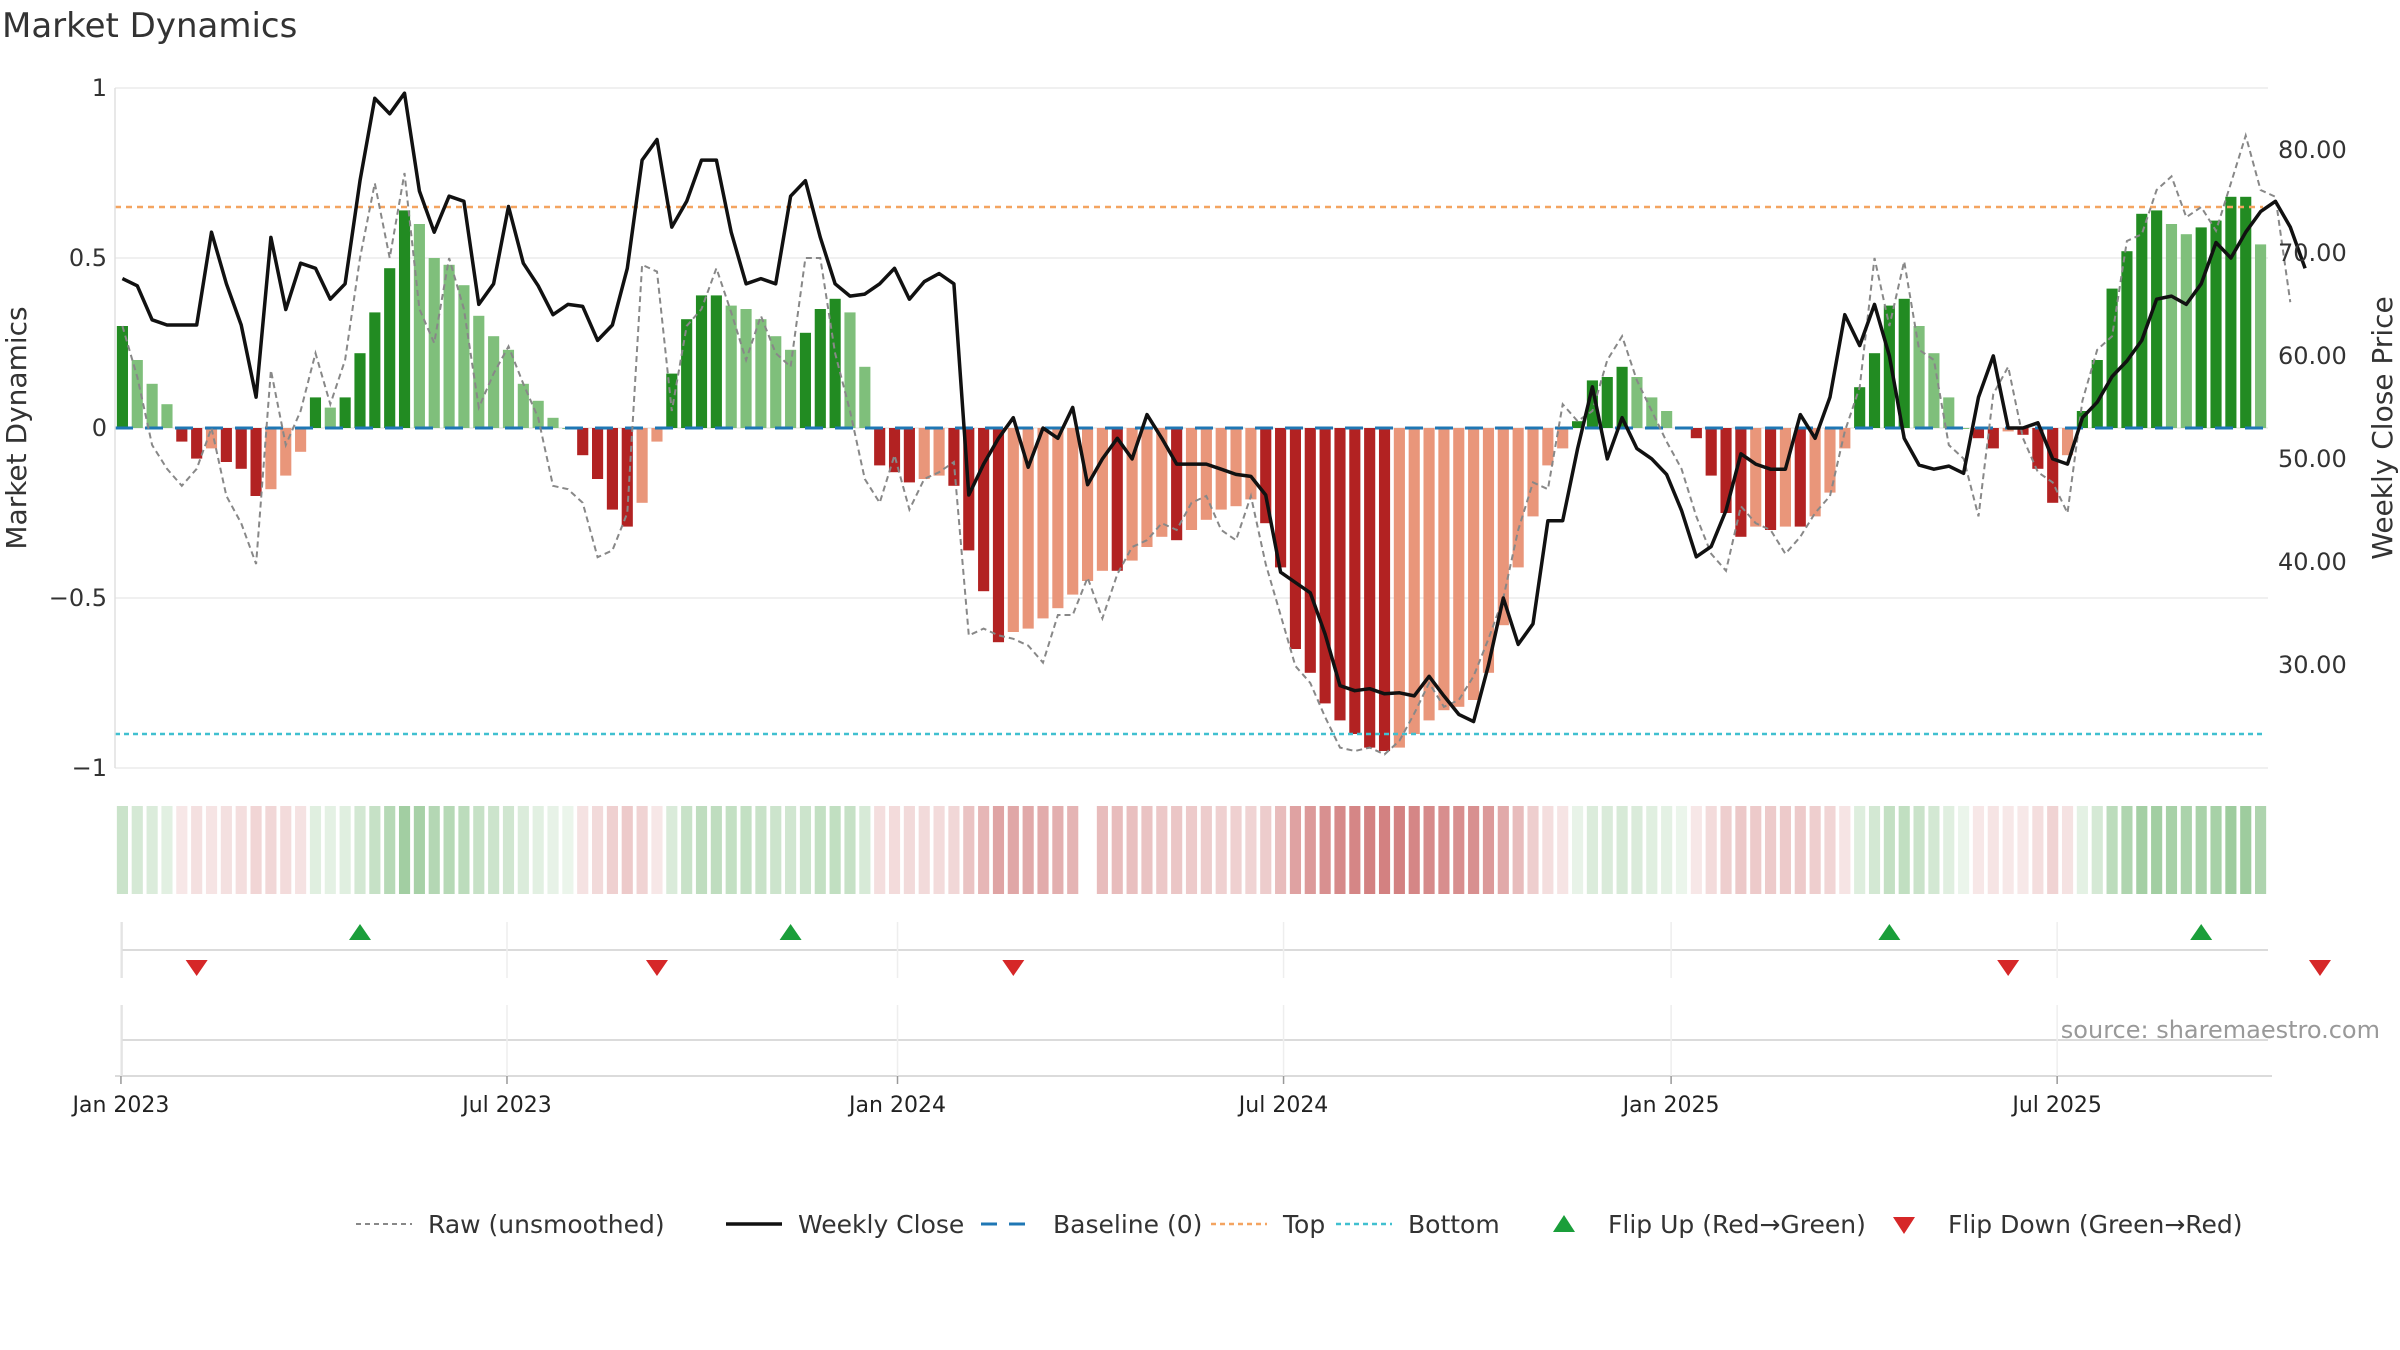 This screenshot has height=1350, width=2400. Describe the element at coordinates (2312, 562) in the screenshot. I see `right-tick-label: 40.00` at that location.